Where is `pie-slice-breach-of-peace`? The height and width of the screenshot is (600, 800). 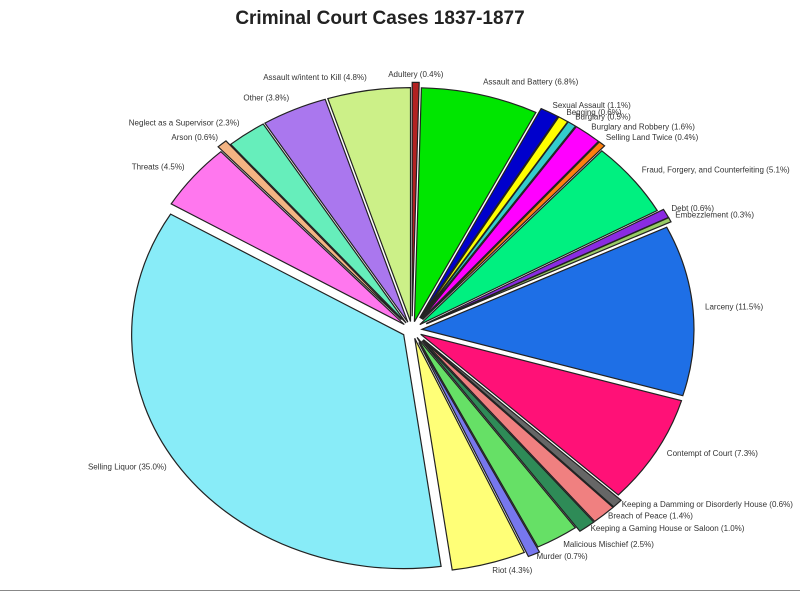 pie-slice-breach-of-peace is located at coordinates (518, 431).